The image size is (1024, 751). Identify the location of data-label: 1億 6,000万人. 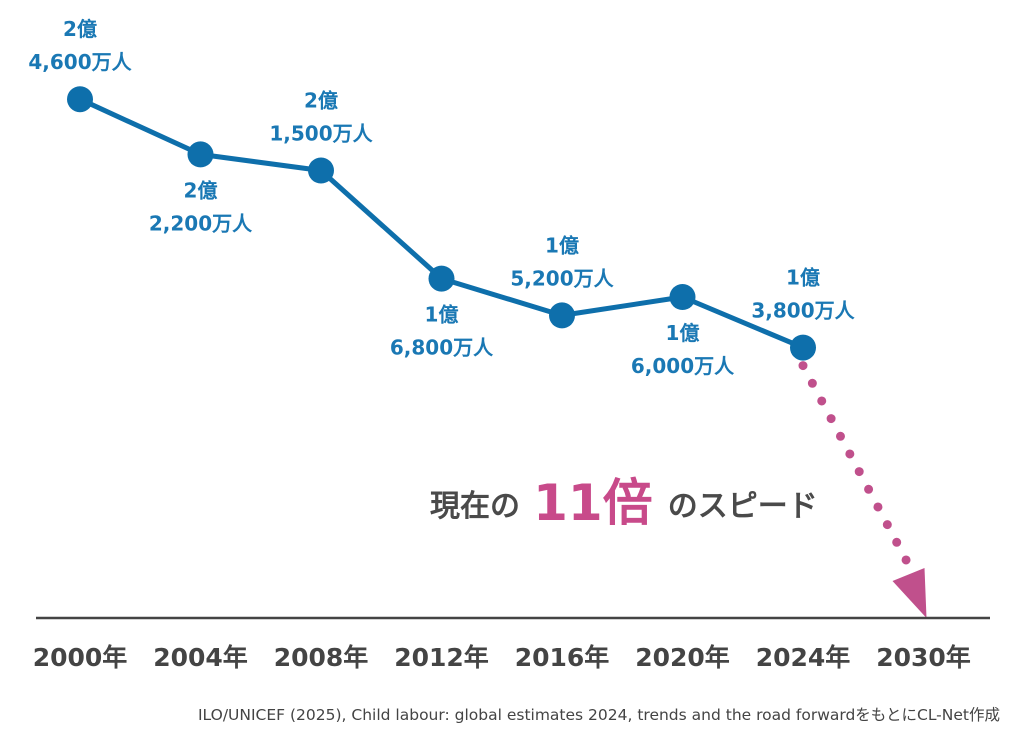
(683, 349).